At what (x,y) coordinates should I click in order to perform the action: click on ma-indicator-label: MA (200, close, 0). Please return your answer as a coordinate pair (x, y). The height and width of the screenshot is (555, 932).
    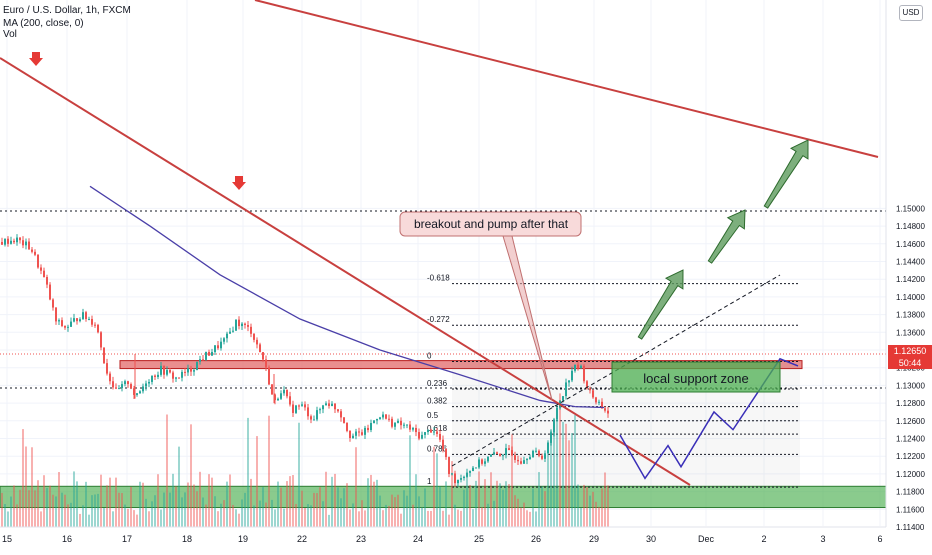
    Looking at the image, I should click on (43, 23).